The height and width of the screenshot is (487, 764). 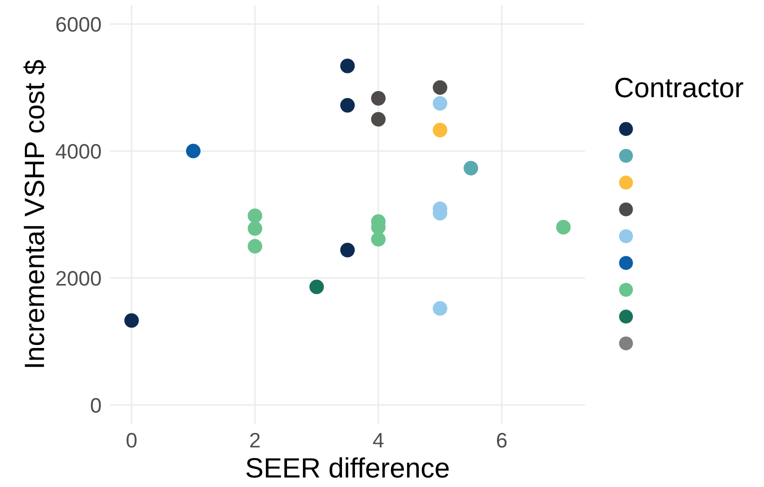 What do you see at coordinates (78, 278) in the screenshot?
I see `y-tick-label: 2000` at bounding box center [78, 278].